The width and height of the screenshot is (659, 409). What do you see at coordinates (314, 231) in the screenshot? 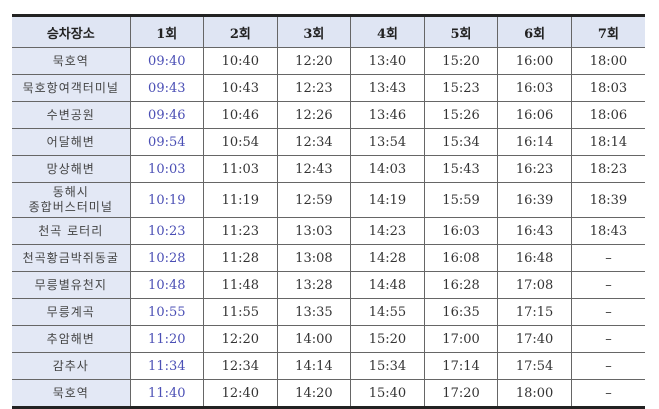
I see `departure-time: 13:03` at bounding box center [314, 231].